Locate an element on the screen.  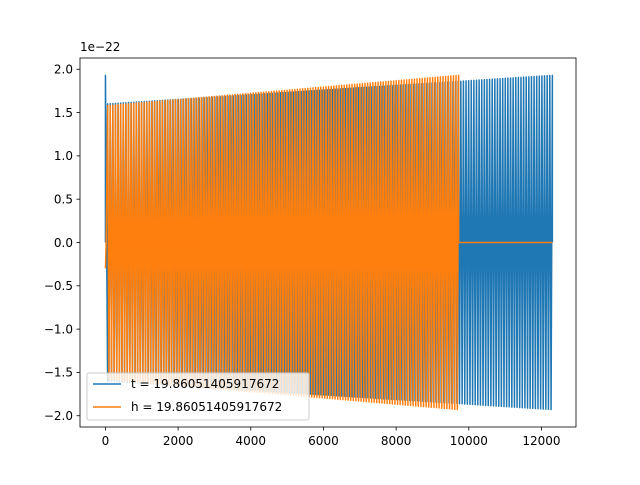
x-tick-label: 6000 is located at coordinates (323, 441).